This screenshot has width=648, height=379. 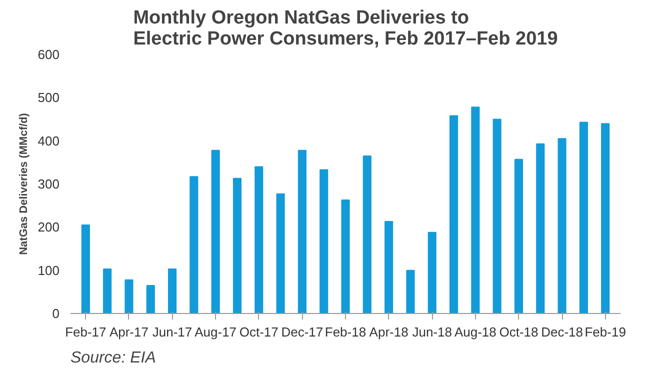 I want to click on y-tick-label: 0, so click(x=56, y=313).